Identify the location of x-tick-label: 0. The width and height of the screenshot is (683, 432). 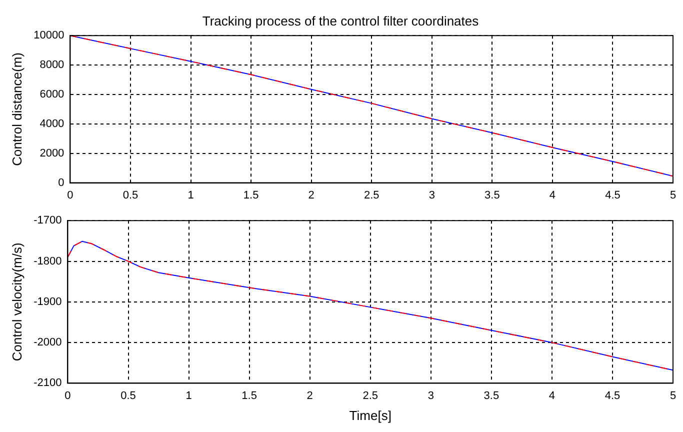
(70, 195).